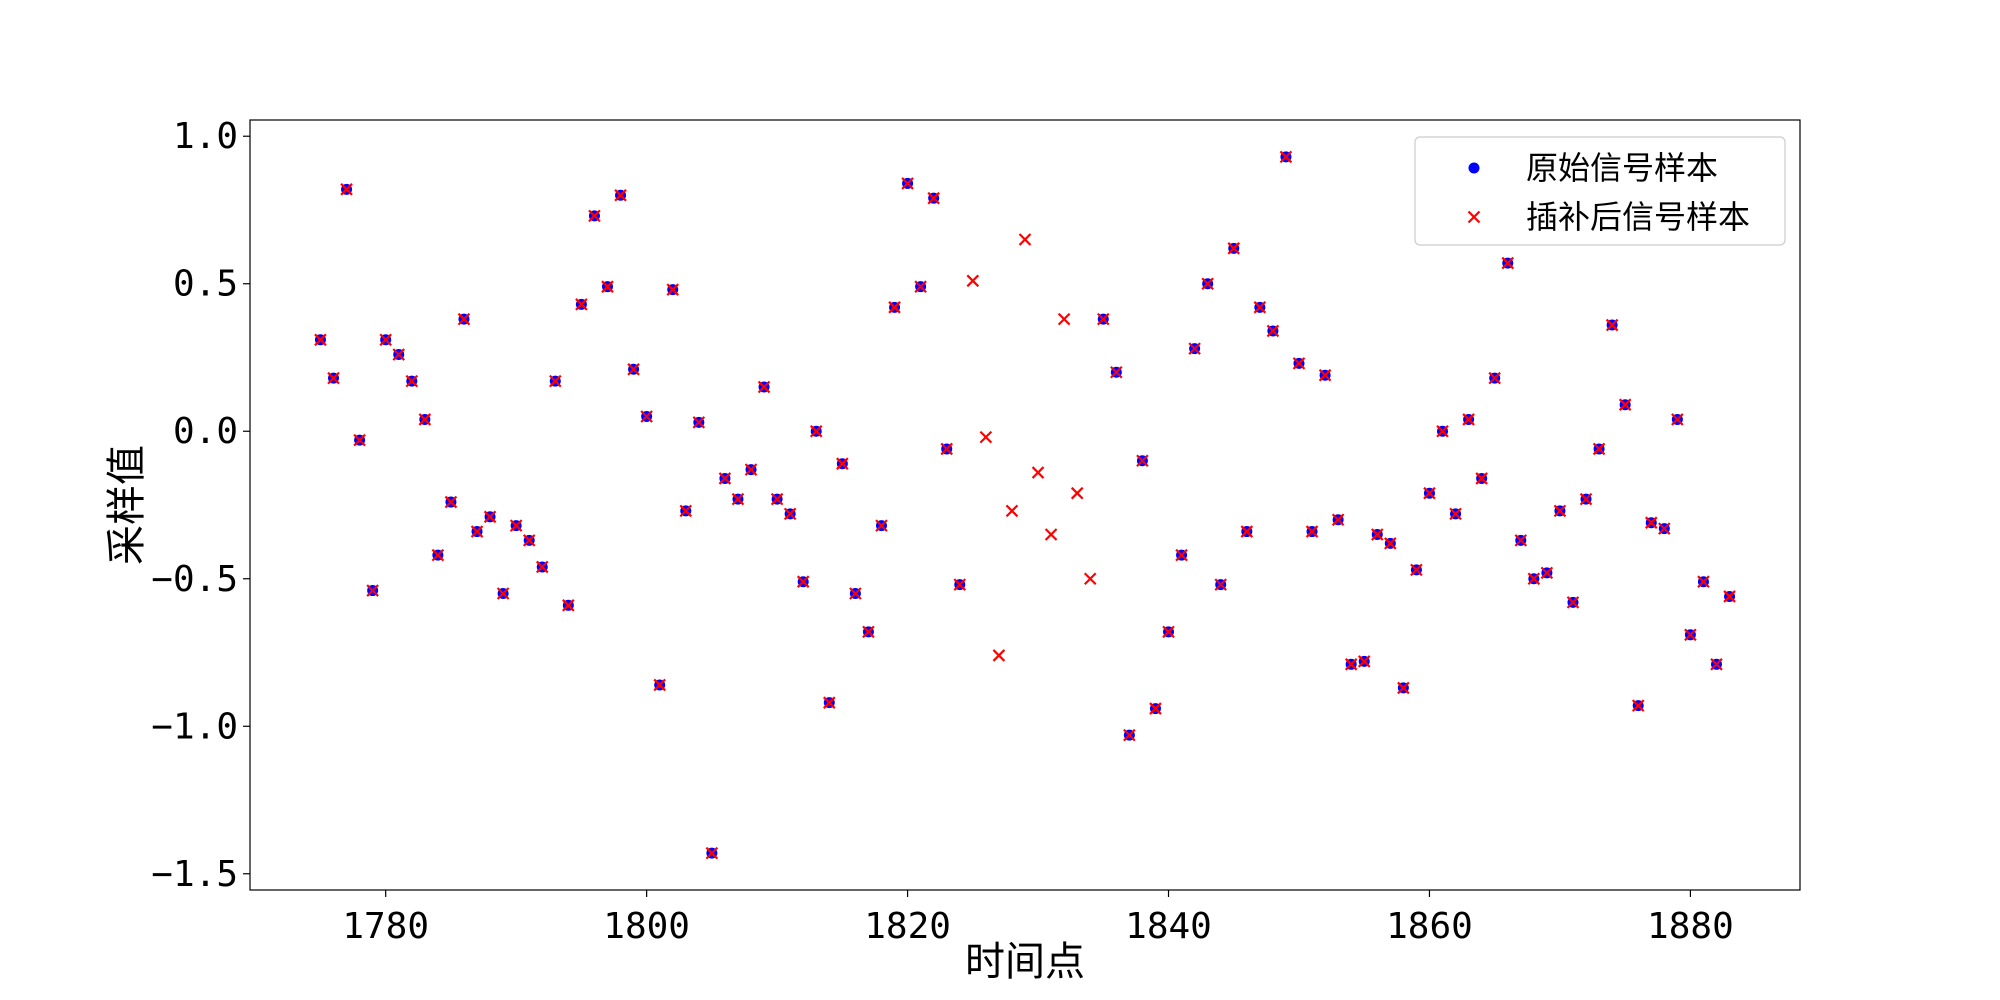 The height and width of the screenshot is (1000, 2000). Describe the element at coordinates (1622, 168) in the screenshot. I see `legend-label-original: 原始信号样本` at that location.